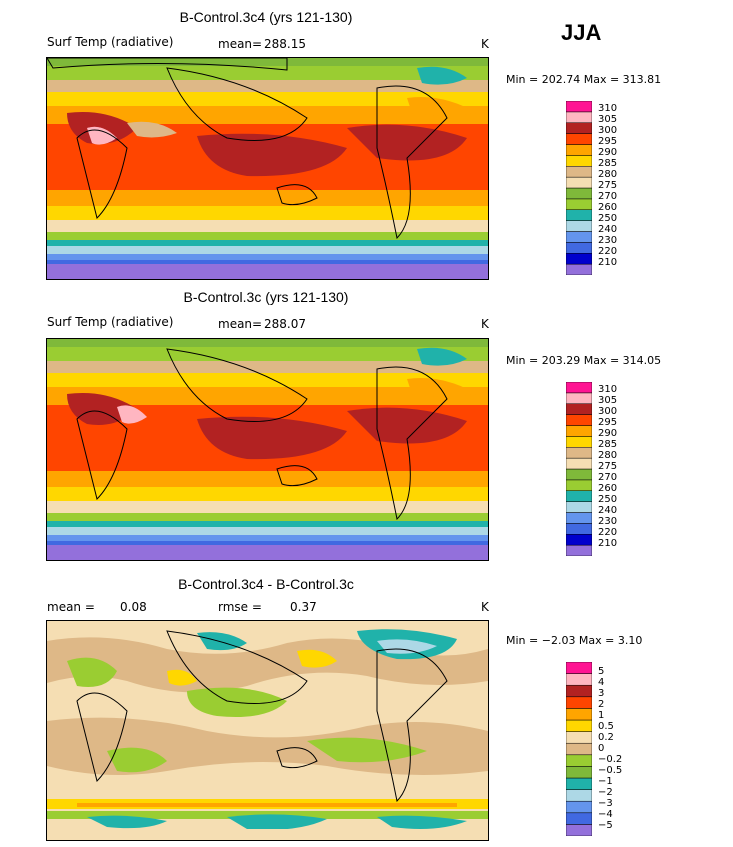 This screenshot has width=733, height=847. Describe the element at coordinates (266, 584) in the screenshot. I see `panel3-title: B-Control.3c4 - B-Control.3c` at that location.